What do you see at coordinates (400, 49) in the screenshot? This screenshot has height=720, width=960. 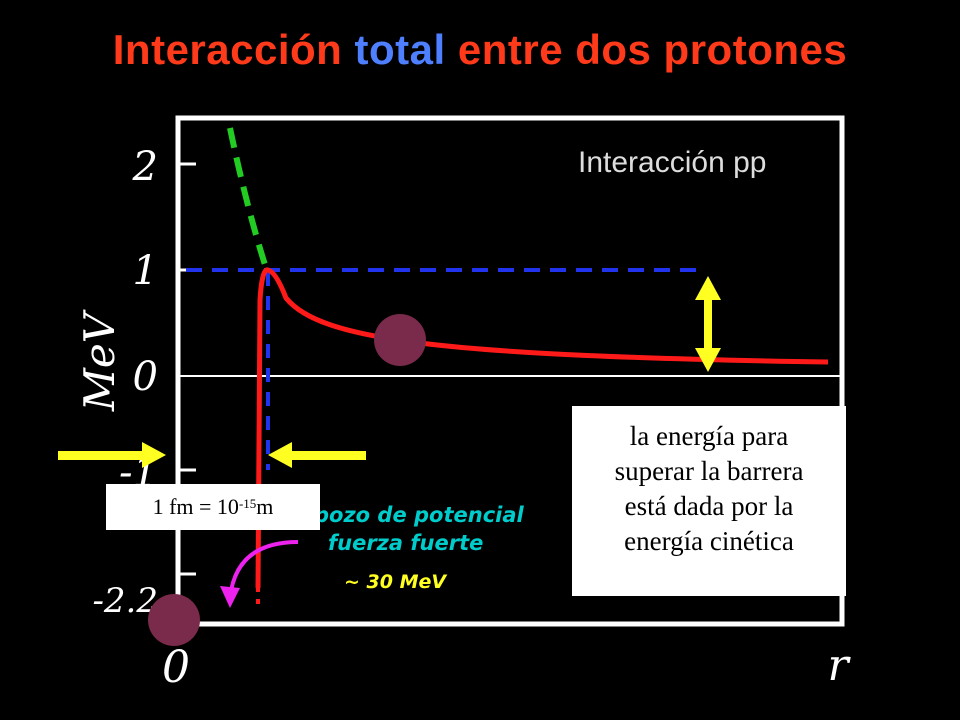 I see `title-part-total: total` at bounding box center [400, 49].